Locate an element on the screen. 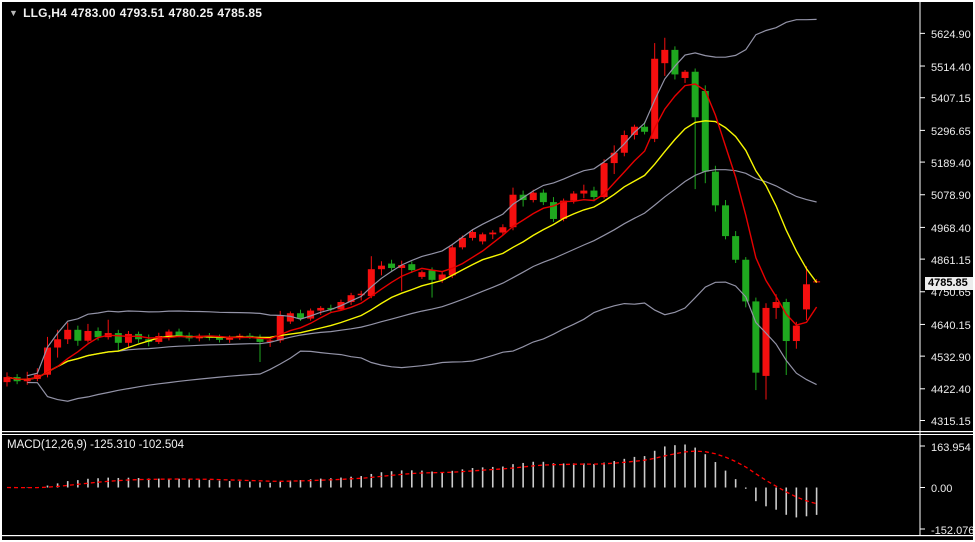 This screenshot has width=975, height=542. symbol-period-label: LLG,H4 is located at coordinates (45, 13).